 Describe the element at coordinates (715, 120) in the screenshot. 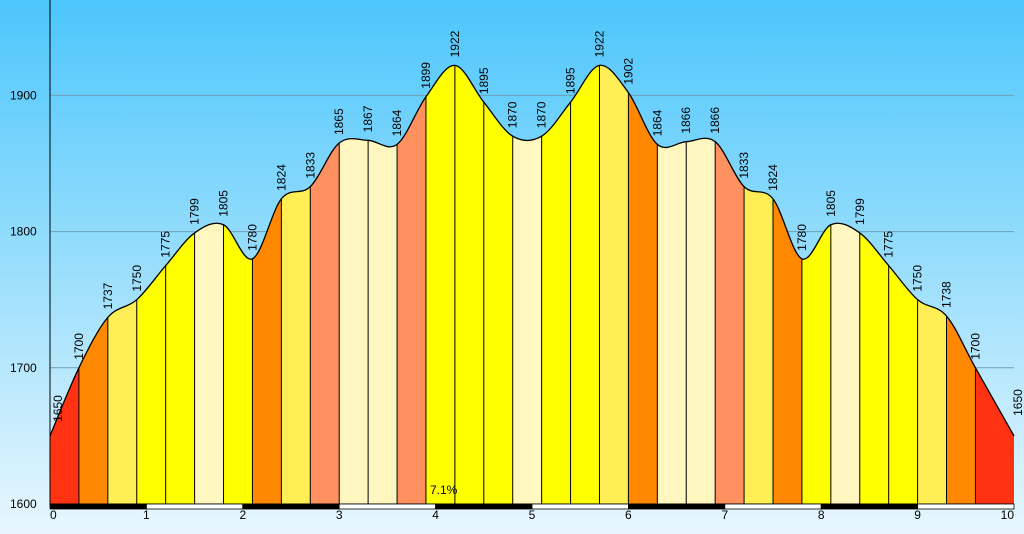

I see `elevation-label-23: 1866` at that location.